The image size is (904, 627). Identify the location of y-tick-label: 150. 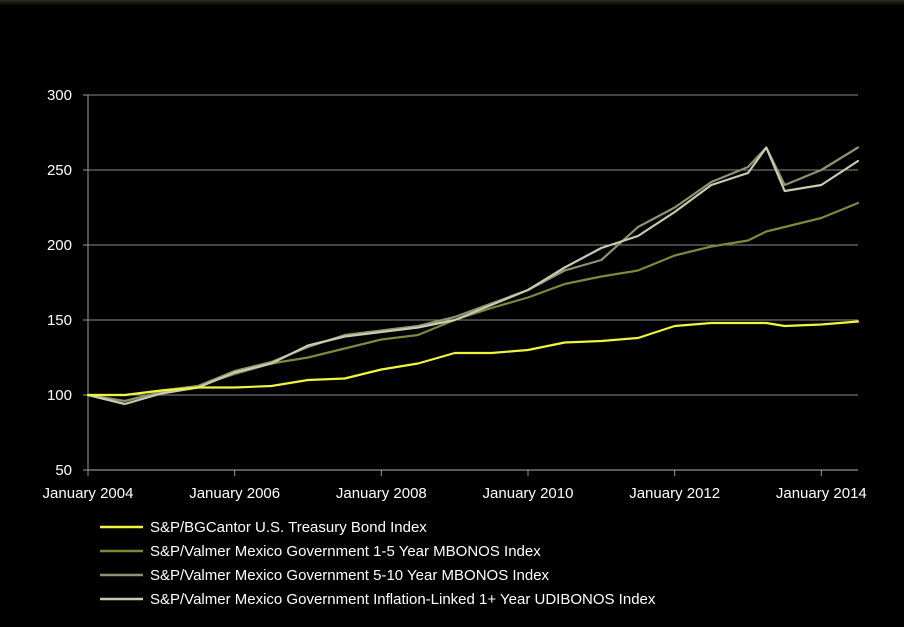
(59, 320).